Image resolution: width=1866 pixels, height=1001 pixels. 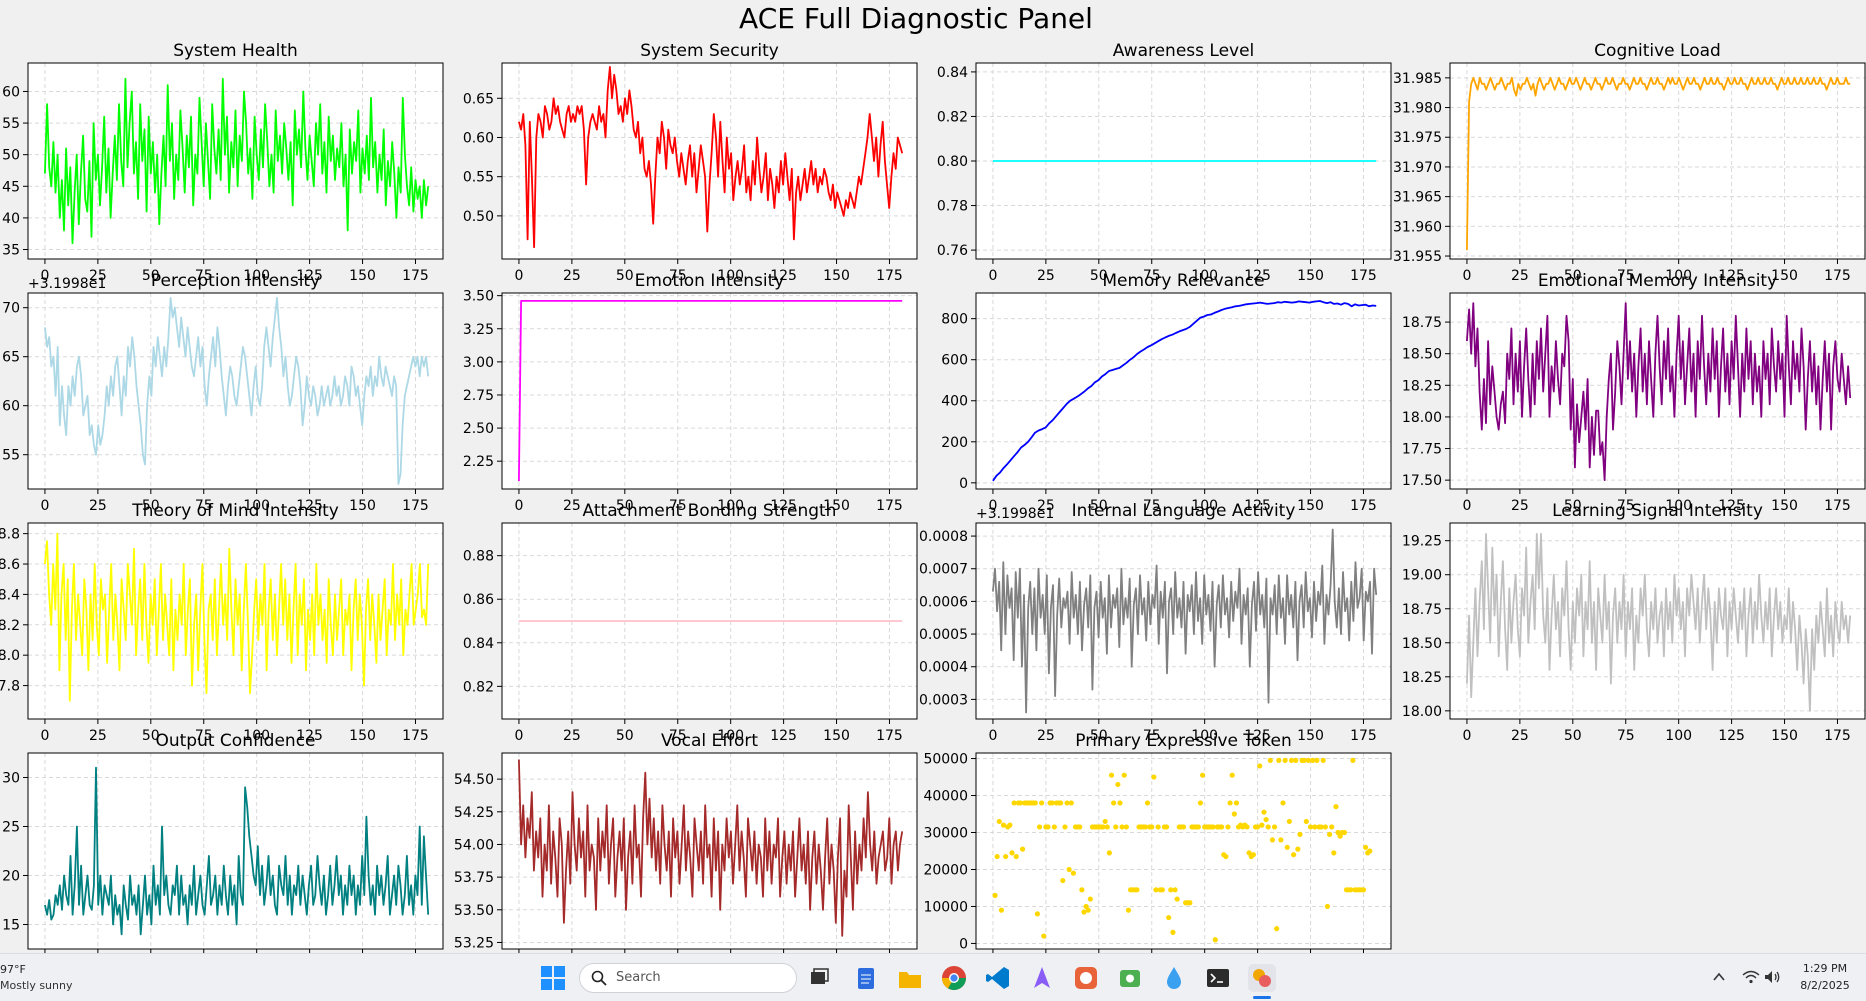 What do you see at coordinates (954, 443) in the screenshot?
I see `y-tick-label: 200` at bounding box center [954, 443].